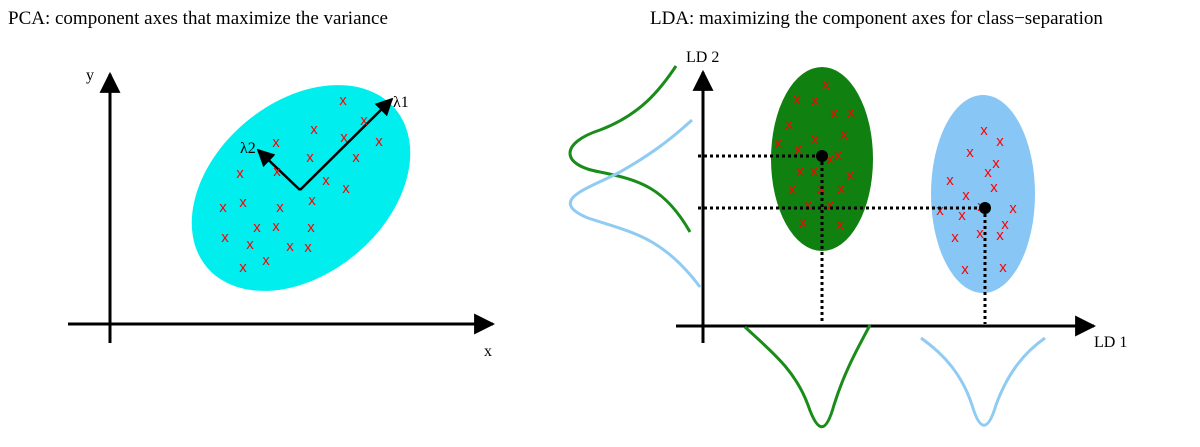  What do you see at coordinates (803, 222) in the screenshot?
I see `lda-sample-marker-21: x` at bounding box center [803, 222].